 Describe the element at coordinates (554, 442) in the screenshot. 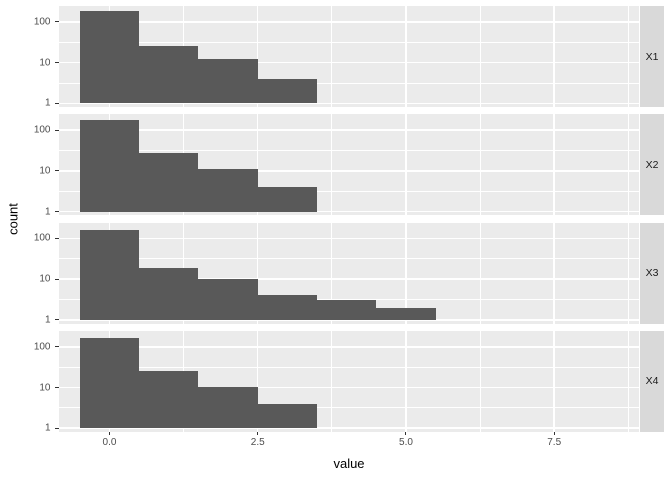

I see `x-tick-label: 7.5` at that location.